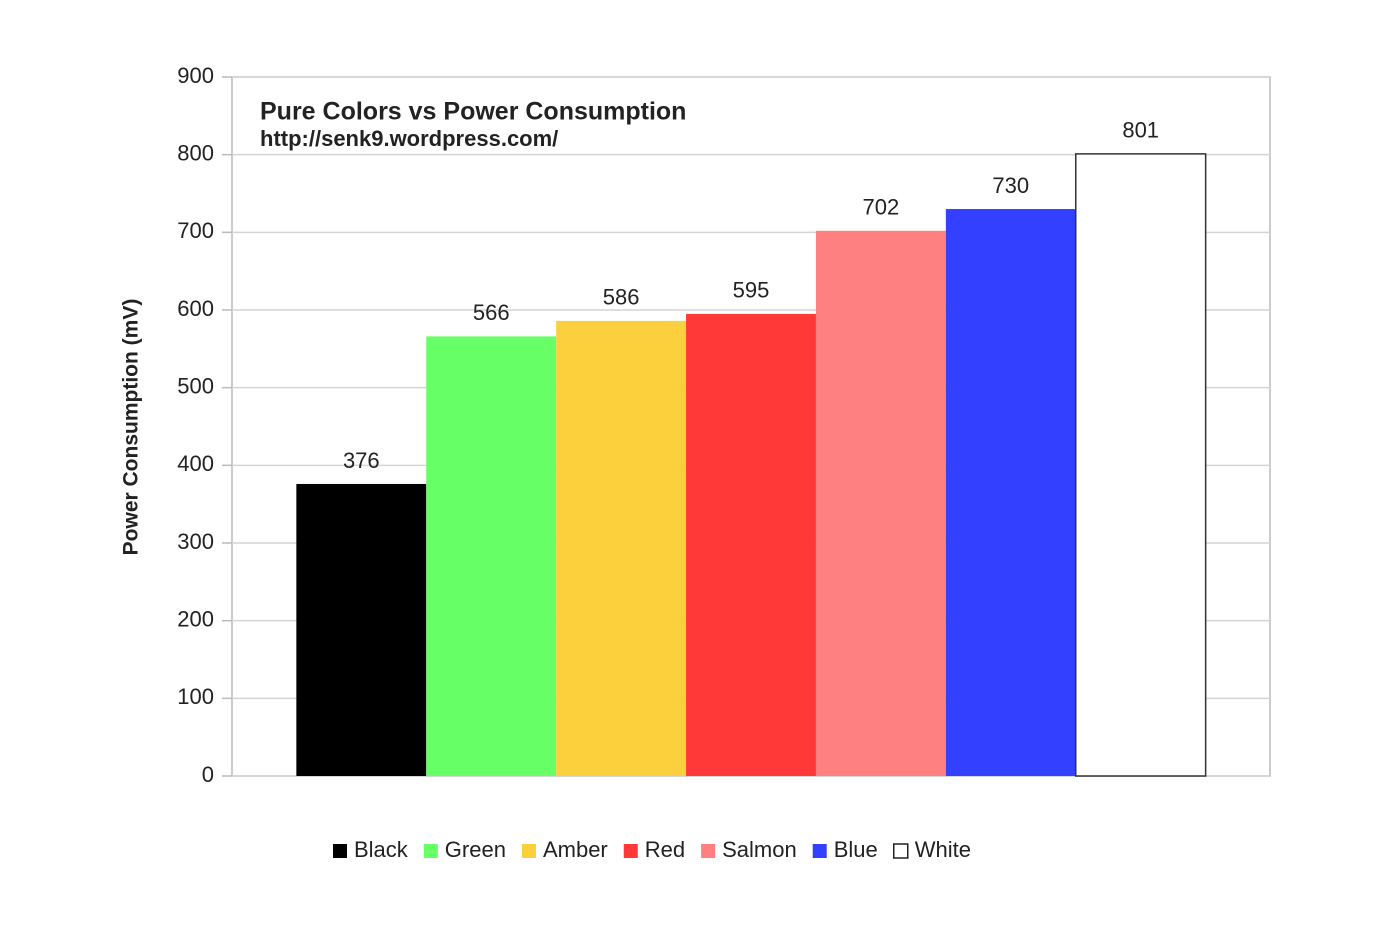 This screenshot has height=926, width=1392. I want to click on chart-subtitle: http://senk9.wordpress.com/, so click(409, 138).